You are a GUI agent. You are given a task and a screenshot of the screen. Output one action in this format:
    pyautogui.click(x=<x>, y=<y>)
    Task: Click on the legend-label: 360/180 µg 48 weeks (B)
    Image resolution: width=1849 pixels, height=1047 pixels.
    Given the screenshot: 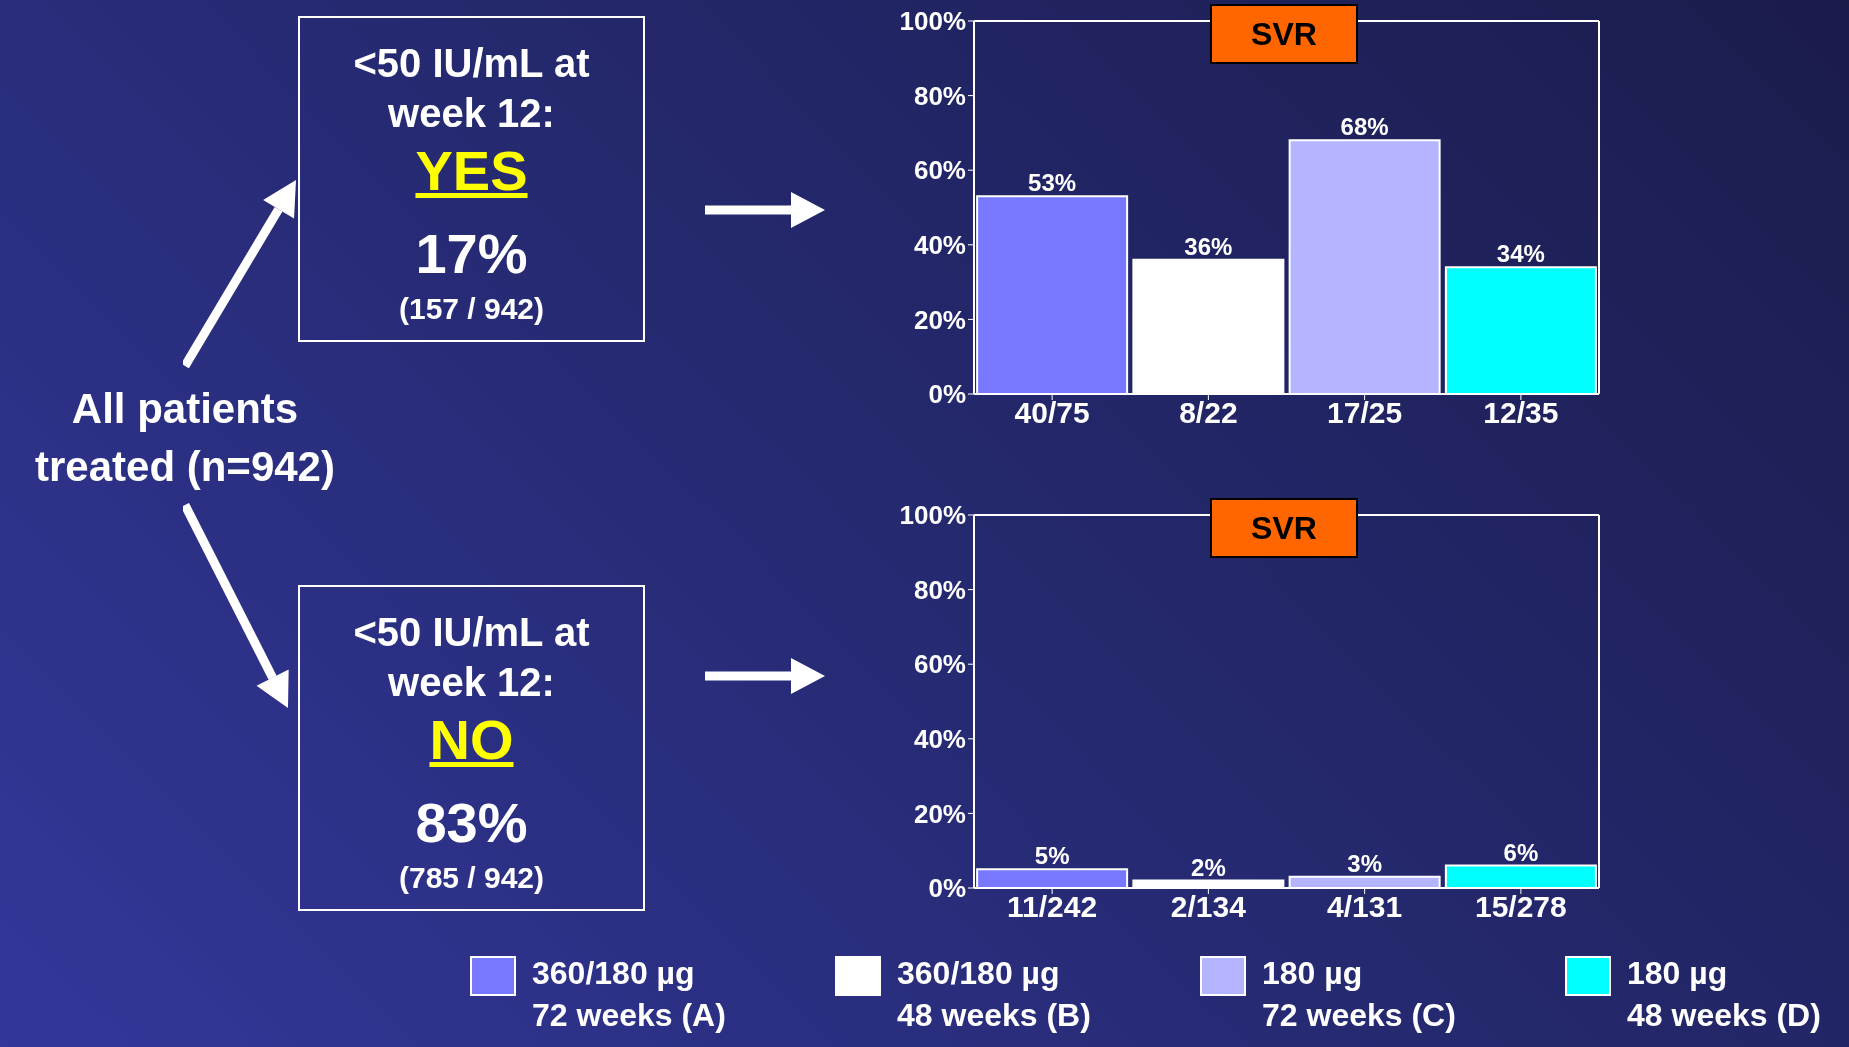 What is the action you would take?
    pyautogui.click(x=994, y=994)
    